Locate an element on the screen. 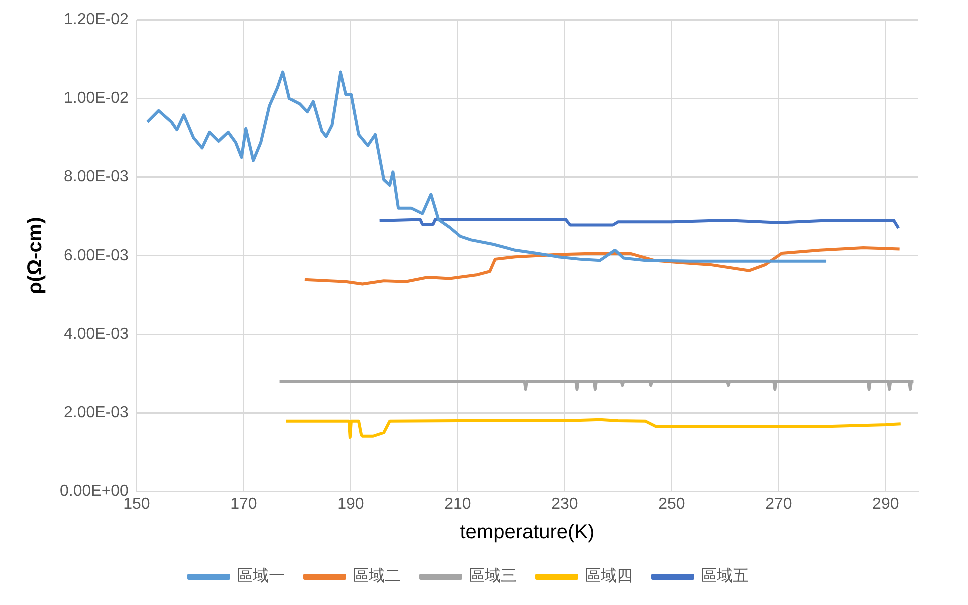  x-axis-title: temperature(K) is located at coordinates (527, 533).